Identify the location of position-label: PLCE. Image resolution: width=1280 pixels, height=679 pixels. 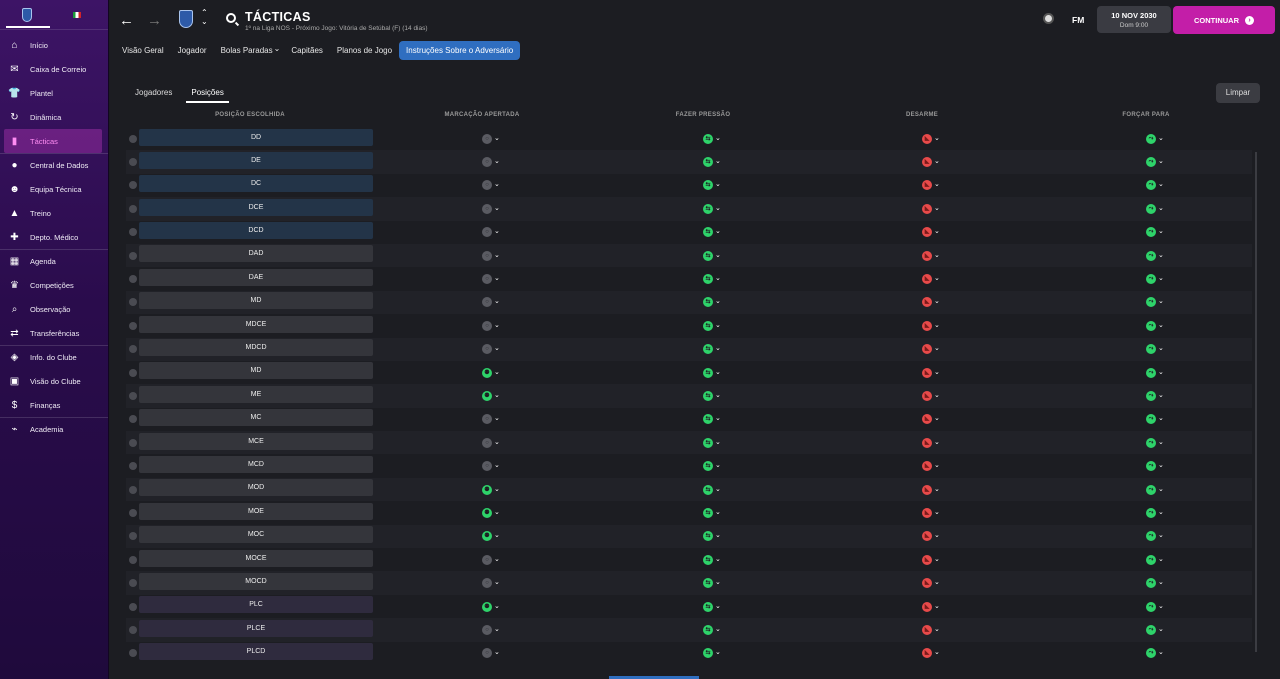
(256, 628).